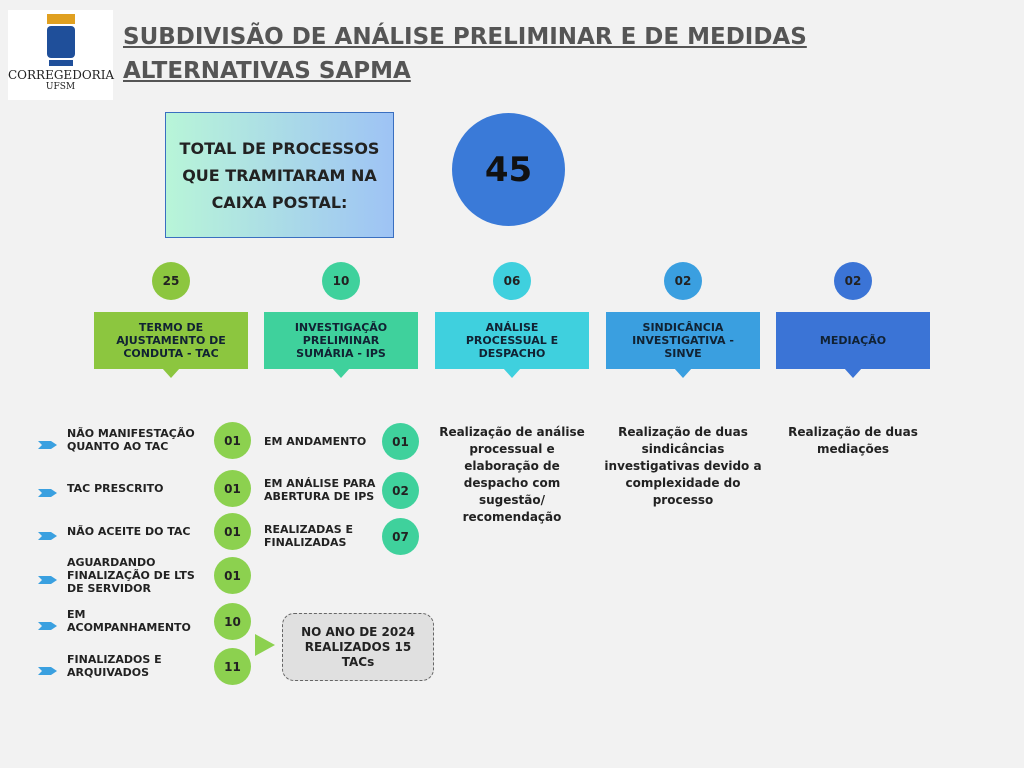 This screenshot has height=768, width=1024. What do you see at coordinates (60, 87) in the screenshot?
I see `logo-sub: UFSM` at bounding box center [60, 87].